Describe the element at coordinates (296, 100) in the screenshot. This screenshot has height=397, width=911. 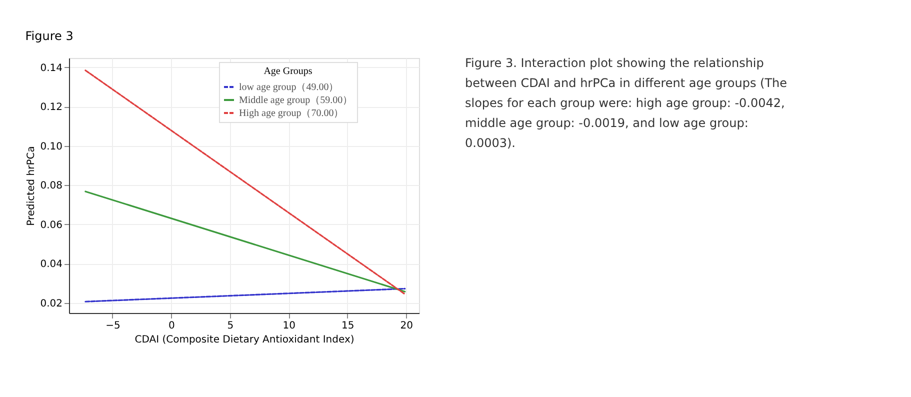
I see `legend-label: Middle age group（59.00）` at that location.